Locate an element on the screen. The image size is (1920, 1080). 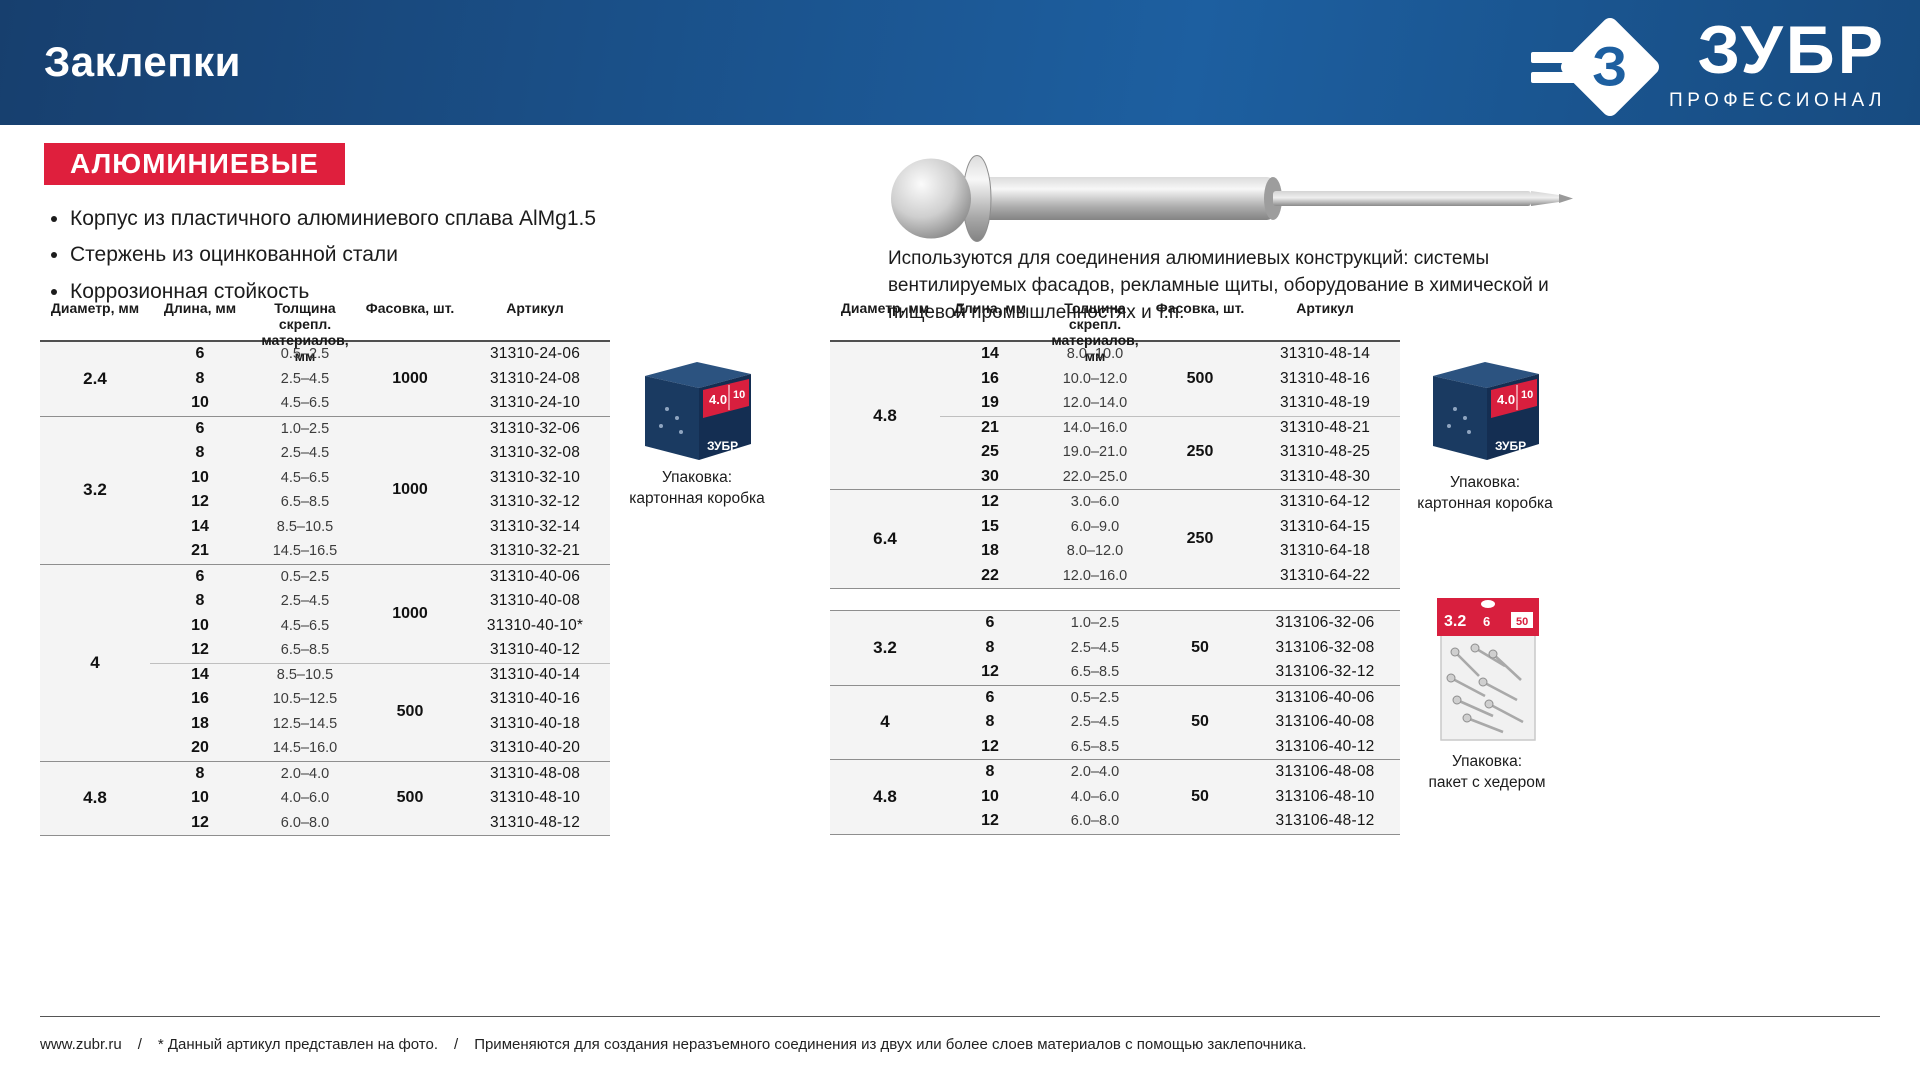
diameter-cell: 4 is located at coordinates (885, 722).